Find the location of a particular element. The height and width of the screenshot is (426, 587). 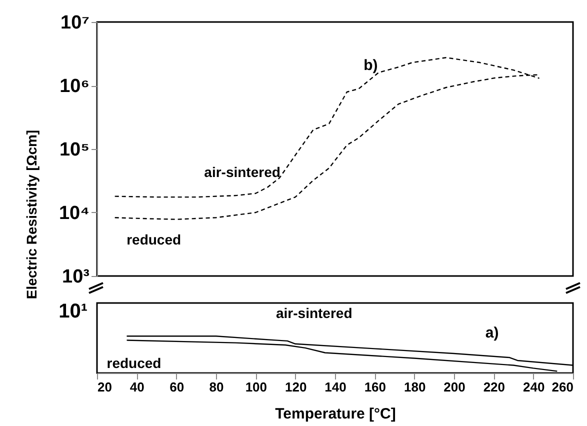

x-tick-label: 80 is located at coordinates (216, 387).